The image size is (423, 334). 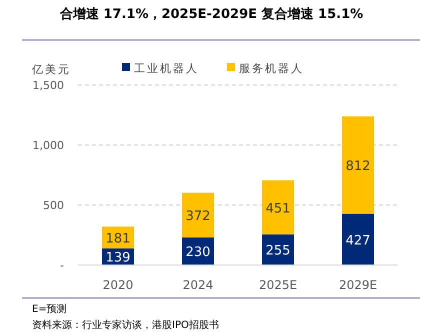 I want to click on y-tick-label: 500, so click(x=53, y=205).